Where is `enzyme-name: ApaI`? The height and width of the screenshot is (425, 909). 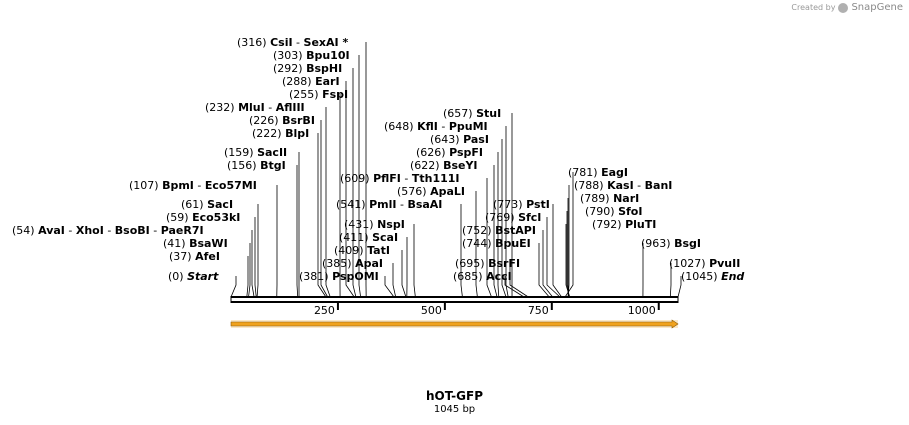
enzyme-name: ApaI is located at coordinates (369, 263).